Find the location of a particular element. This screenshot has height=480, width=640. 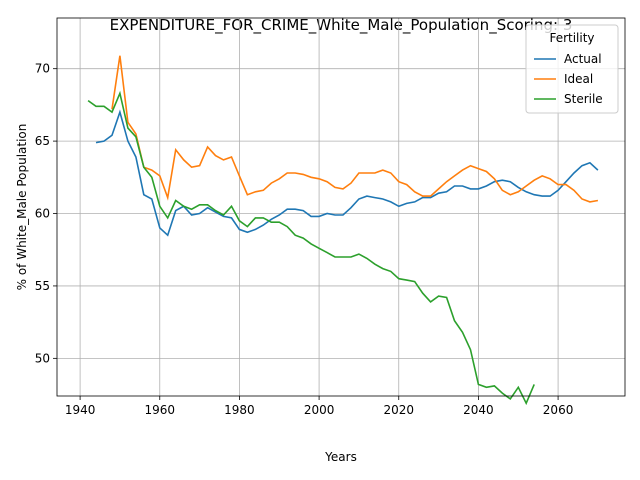

legend-box is located at coordinates (572, 69).